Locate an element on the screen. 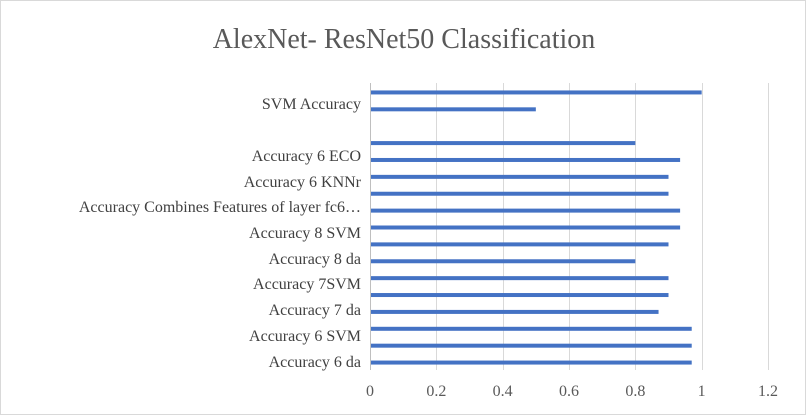 This screenshot has height=417, width=808. category-label: Accuracy 6 da is located at coordinates (315, 362).